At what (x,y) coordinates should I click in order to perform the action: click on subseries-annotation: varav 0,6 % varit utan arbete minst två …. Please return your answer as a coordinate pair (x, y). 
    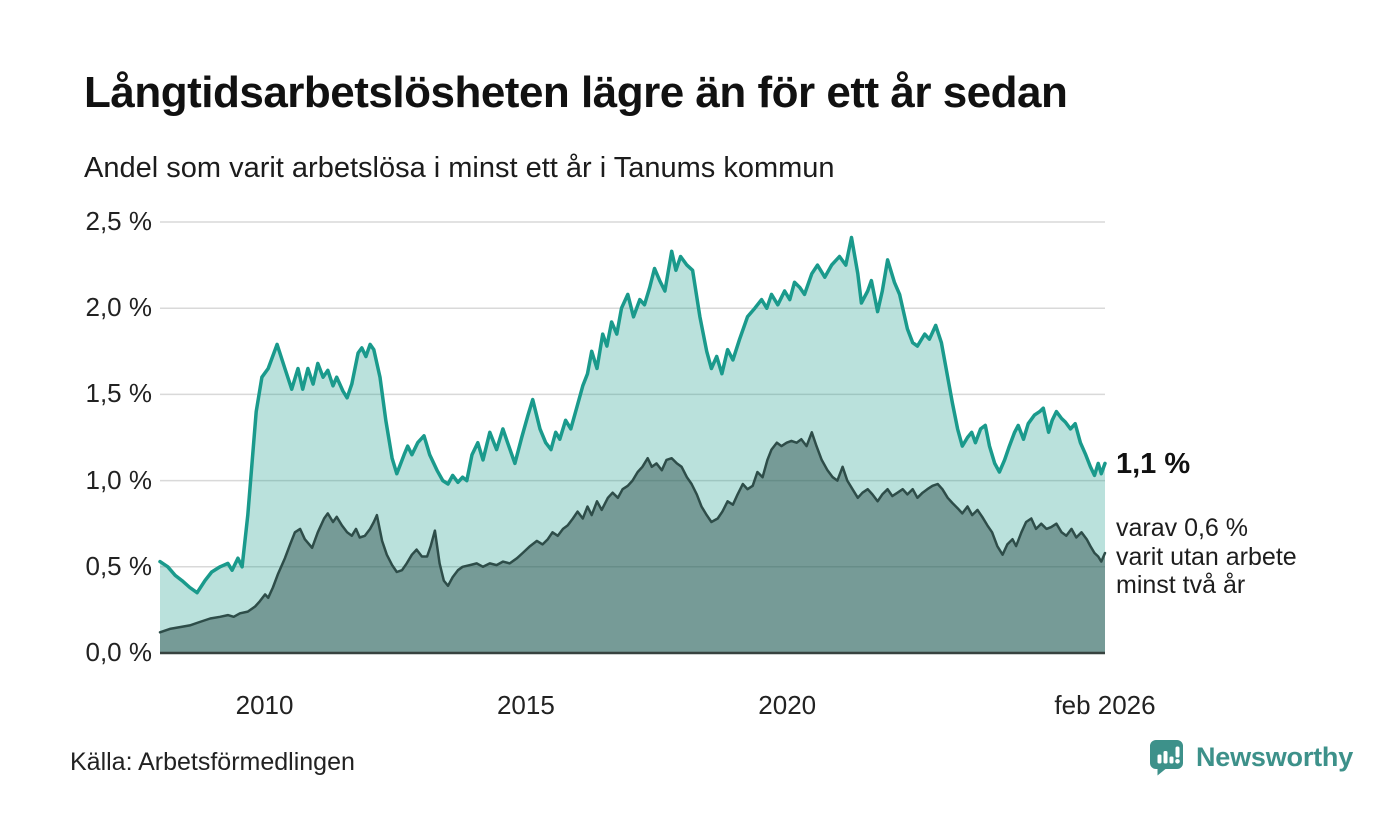
    Looking at the image, I should click on (1206, 556).